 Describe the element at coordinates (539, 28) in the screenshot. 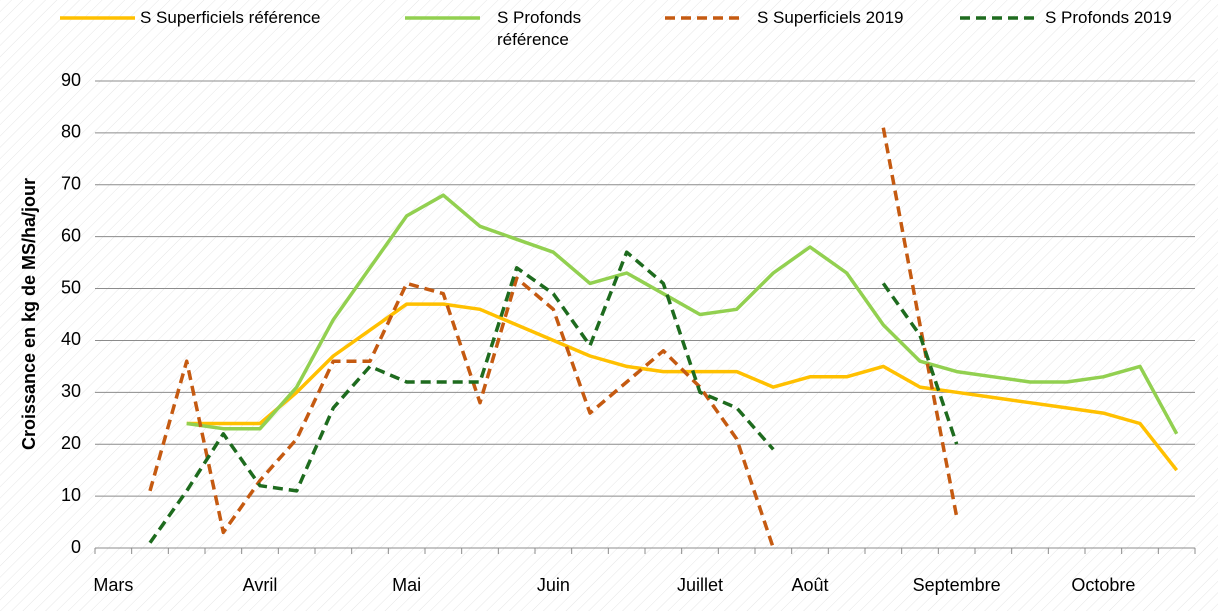

I see `legend-label: S Profonds référence` at that location.